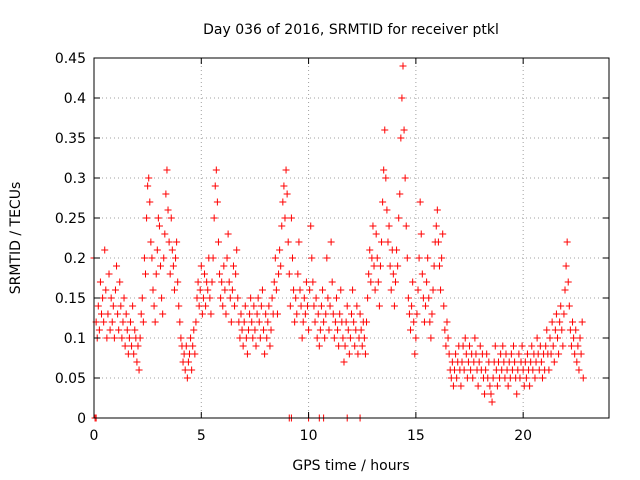  Describe the element at coordinates (70, 139) in the screenshot. I see `y-tick-label: 0.35` at that location.